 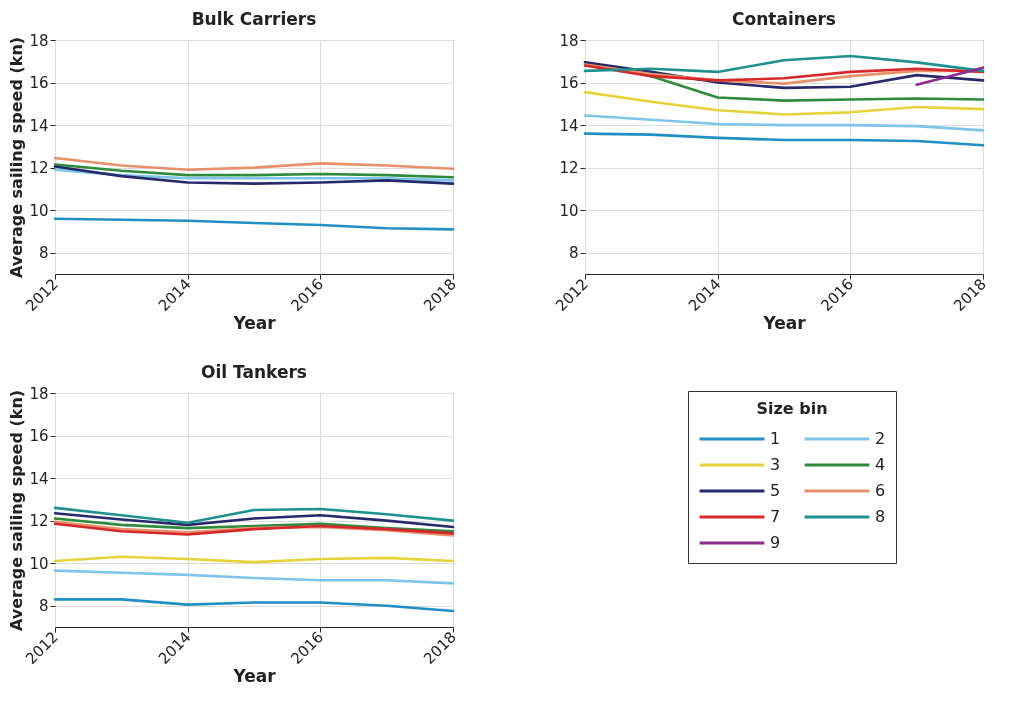 What do you see at coordinates (880, 490) in the screenshot?
I see `legend-label: 6` at bounding box center [880, 490].